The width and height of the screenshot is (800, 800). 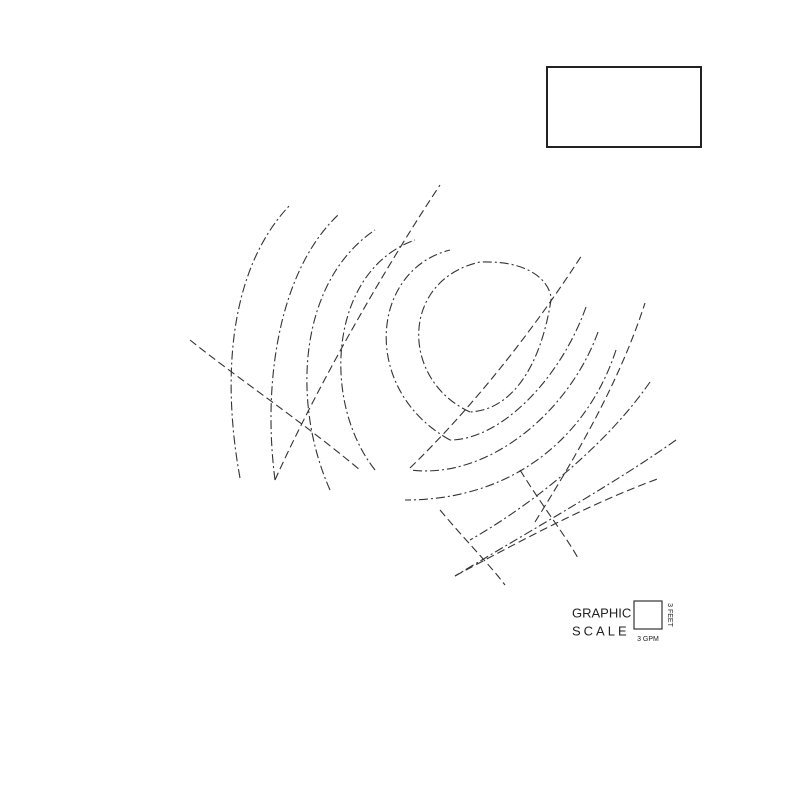 I want to click on scale-gpm: 3 GPM, so click(x=648, y=639).